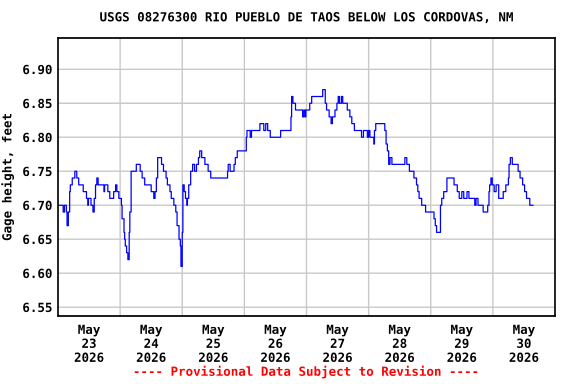  What do you see at coordinates (7, 177) in the screenshot?
I see `y-axis-title: Gage height, feet` at bounding box center [7, 177].